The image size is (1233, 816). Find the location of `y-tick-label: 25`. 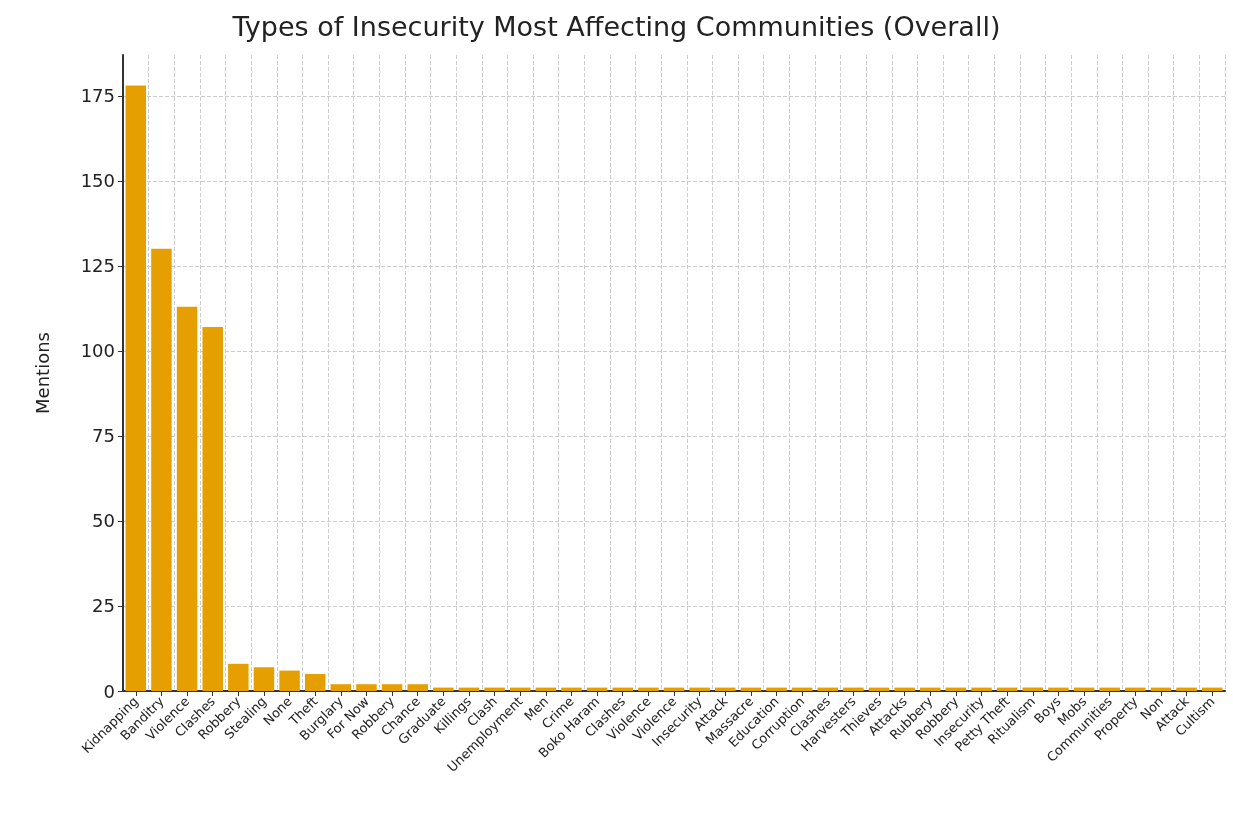

y-tick-label: 25 is located at coordinates (103, 606).